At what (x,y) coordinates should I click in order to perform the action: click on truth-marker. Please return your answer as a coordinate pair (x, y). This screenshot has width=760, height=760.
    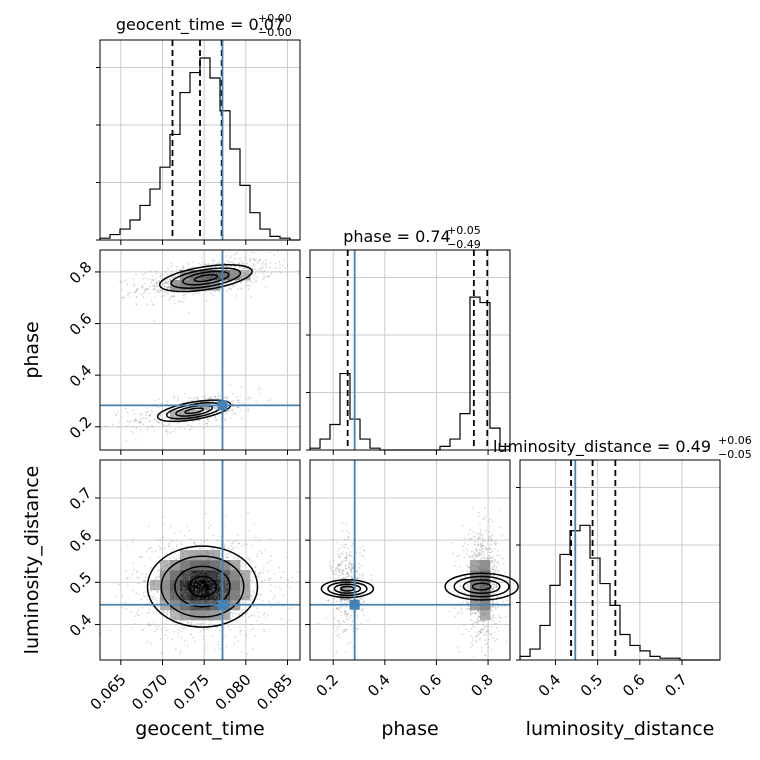
    Looking at the image, I should click on (354, 604).